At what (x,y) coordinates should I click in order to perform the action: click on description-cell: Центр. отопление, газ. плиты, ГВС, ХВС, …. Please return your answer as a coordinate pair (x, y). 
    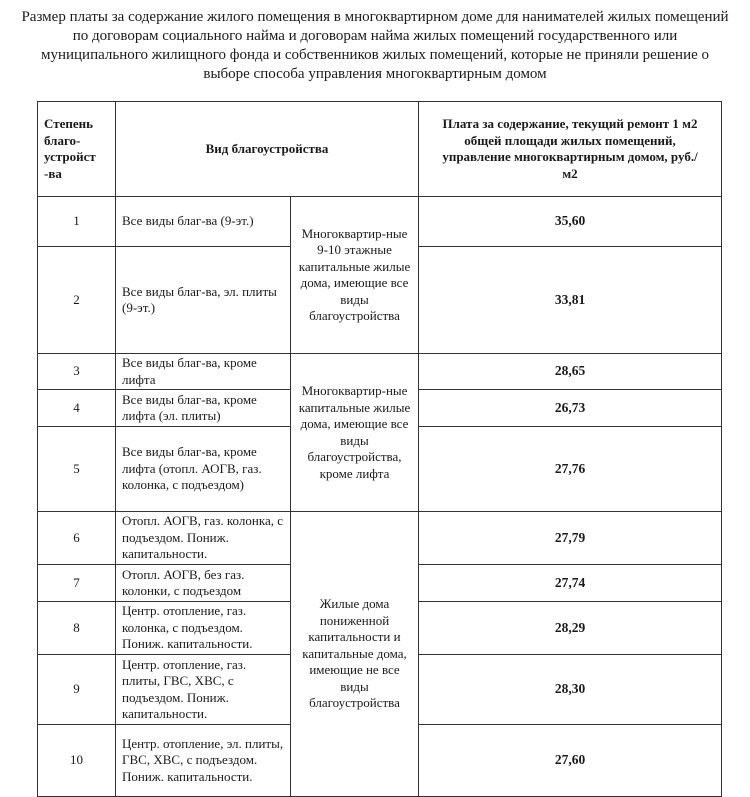
    Looking at the image, I should click on (203, 689).